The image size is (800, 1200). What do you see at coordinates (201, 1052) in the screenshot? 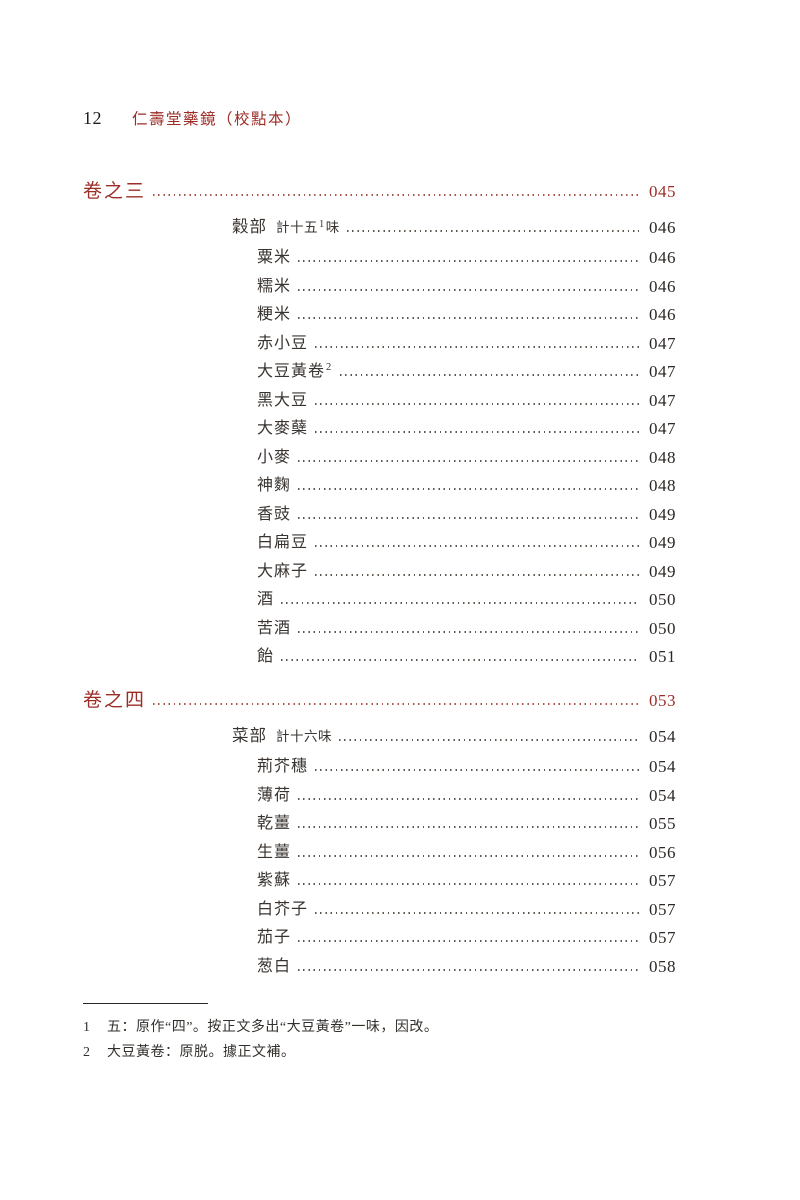
I see `footnote-text: 大豆黃卷：原脱。據正文補。` at bounding box center [201, 1052].